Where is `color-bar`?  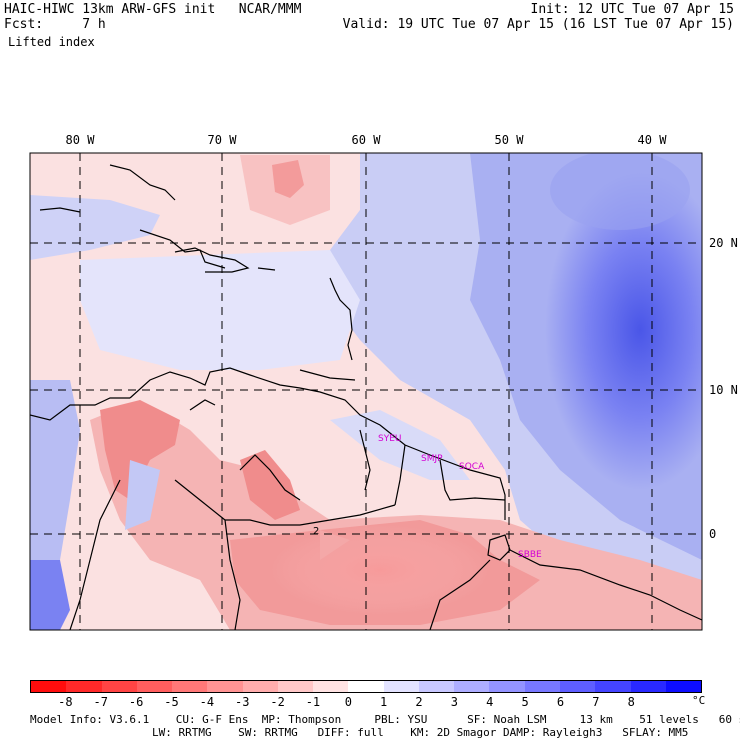 color-bar is located at coordinates (366, 686).